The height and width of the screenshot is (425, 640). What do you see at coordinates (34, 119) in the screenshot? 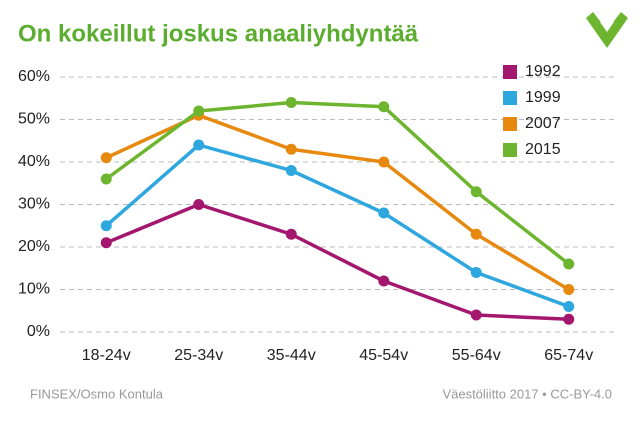
I see `y-tick-label: 50%` at bounding box center [34, 119].